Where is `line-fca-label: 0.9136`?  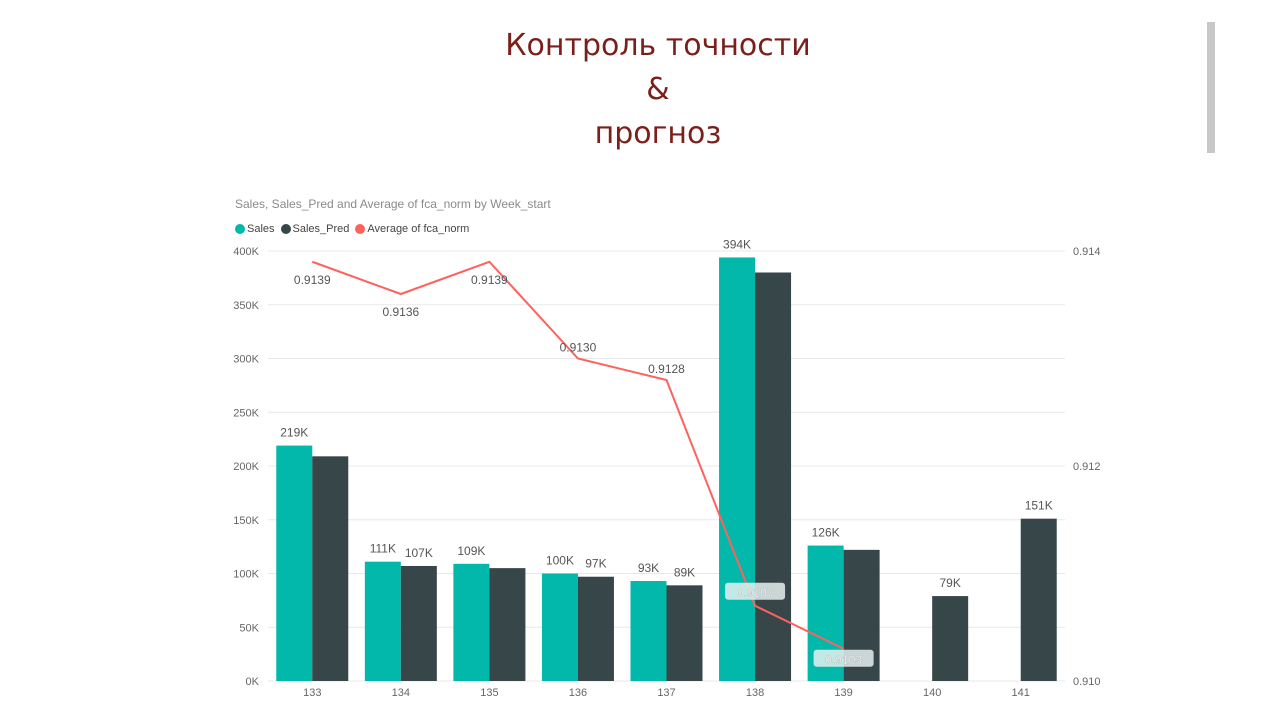
line-fca-label: 0.9136 is located at coordinates (400, 312).